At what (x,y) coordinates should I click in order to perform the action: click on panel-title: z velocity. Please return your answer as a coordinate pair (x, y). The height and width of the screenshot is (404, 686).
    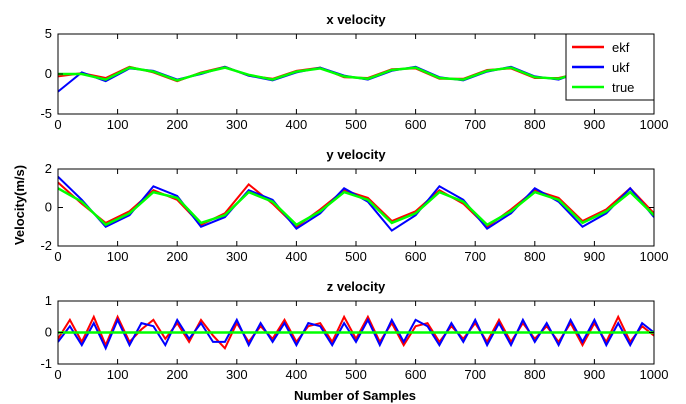
    Looking at the image, I should click on (356, 286).